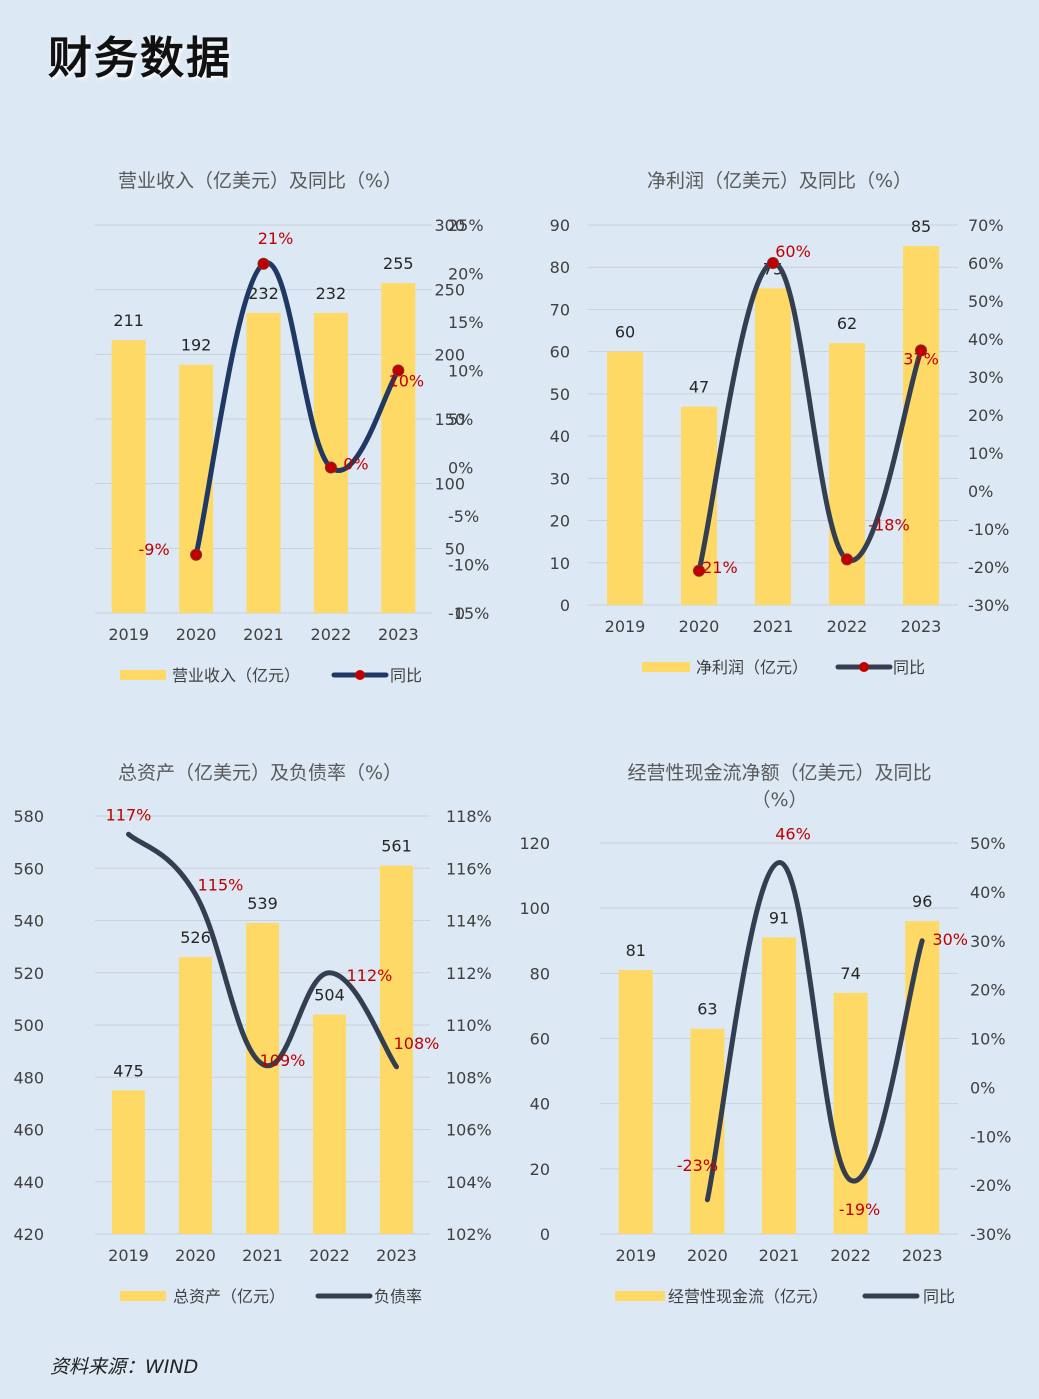 The height and width of the screenshot is (1399, 1039). I want to click on line-value-label: 60%, so click(793, 251).